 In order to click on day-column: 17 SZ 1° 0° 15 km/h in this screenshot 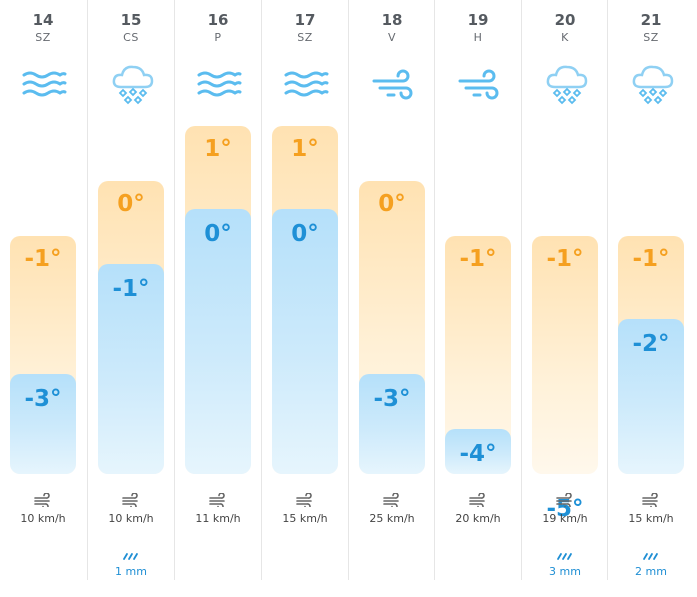, I will do `click(304, 290)`.